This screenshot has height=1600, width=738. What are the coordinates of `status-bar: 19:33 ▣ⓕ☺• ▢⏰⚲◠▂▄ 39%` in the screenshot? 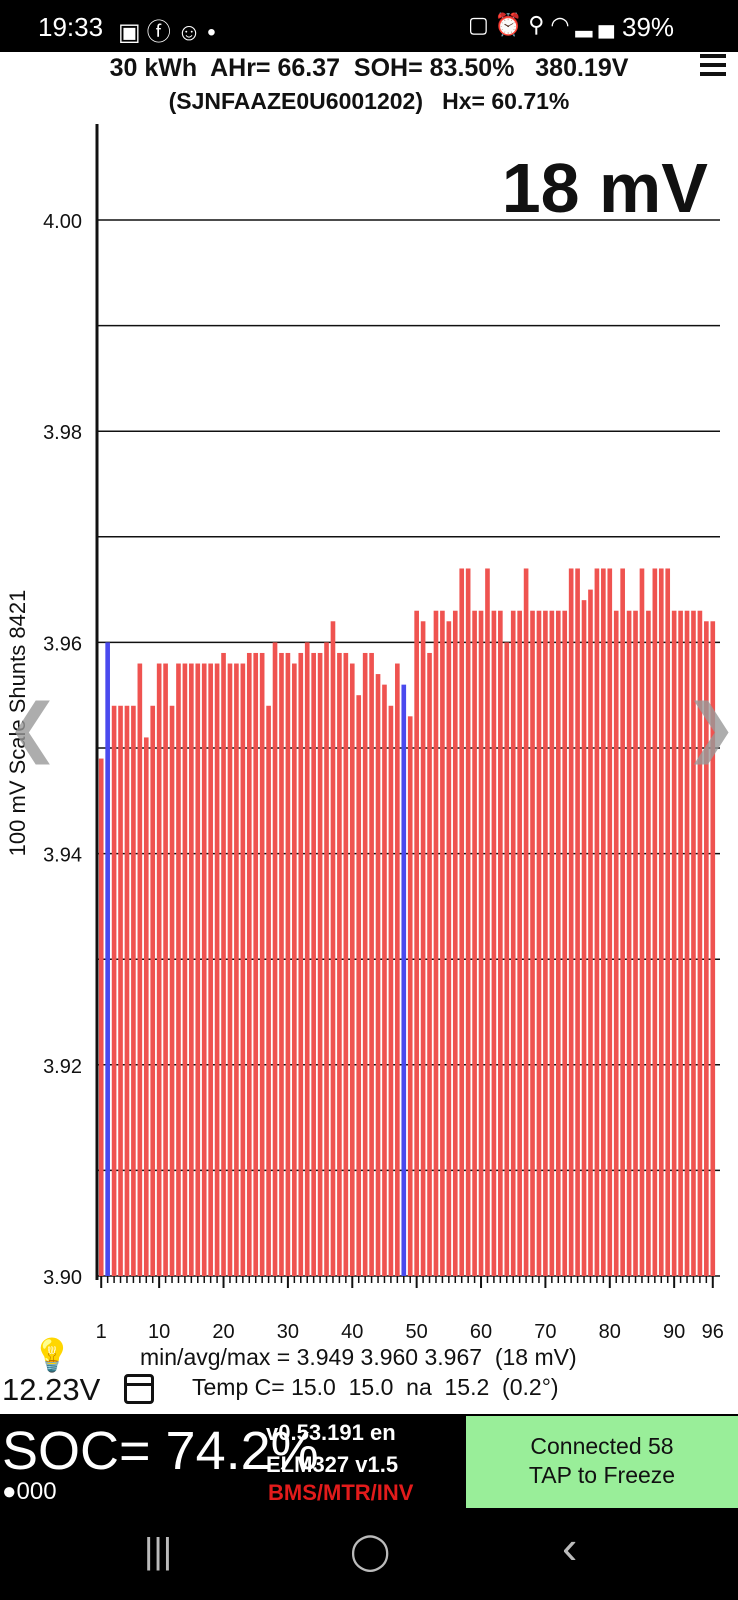 It's located at (369, 26).